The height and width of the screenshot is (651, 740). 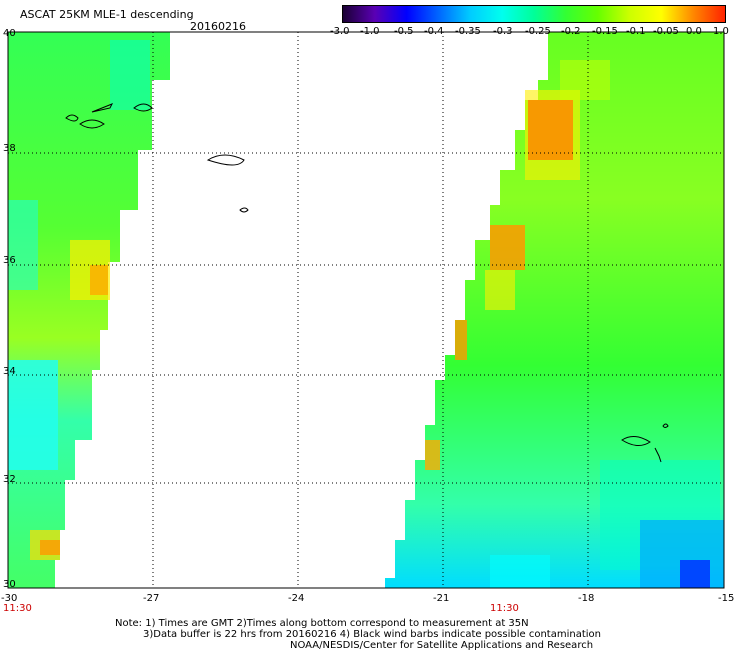 What do you see at coordinates (9, 260) in the screenshot?
I see `lat-label: 36` at bounding box center [9, 260].